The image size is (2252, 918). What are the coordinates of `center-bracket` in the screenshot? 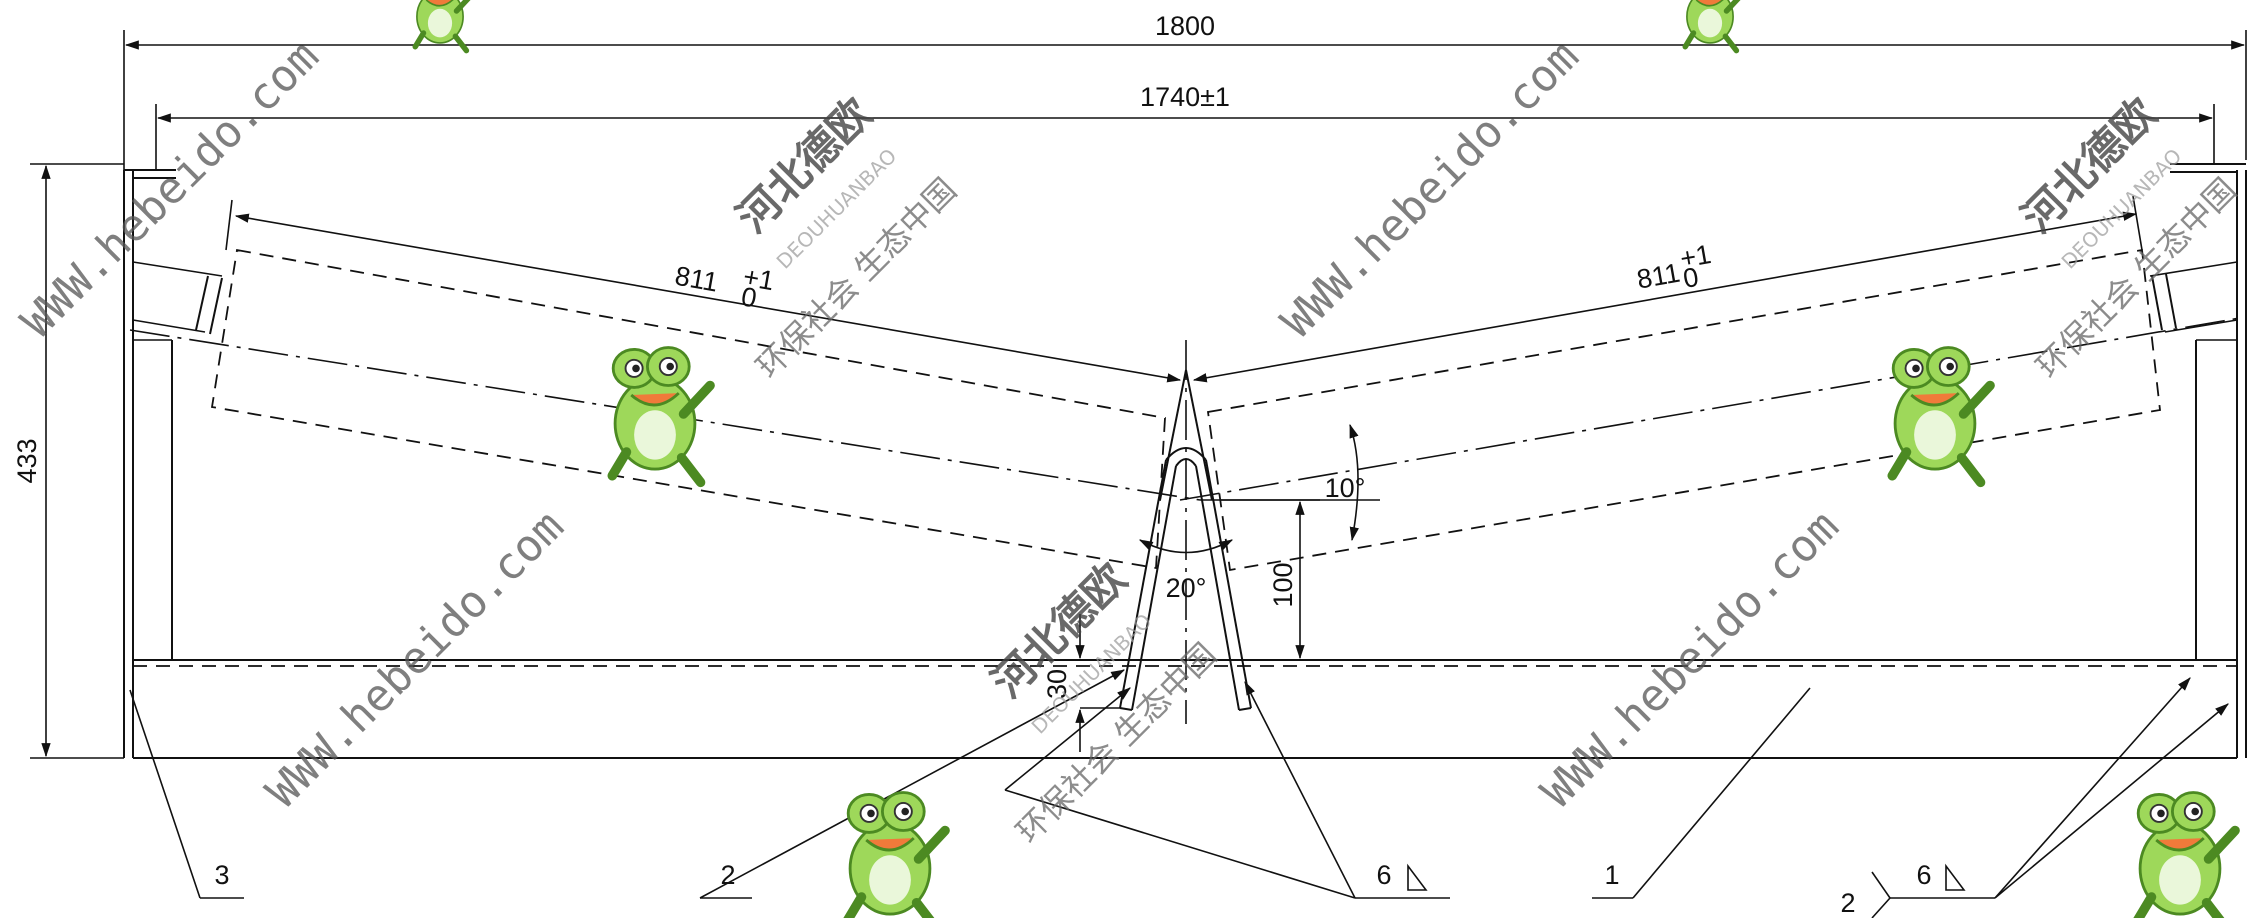 It's located at (1185, 532).